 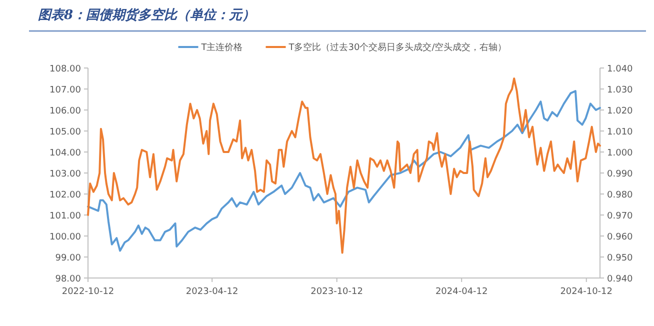 I want to click on y2-tick-label: 0.970, so click(x=620, y=217).